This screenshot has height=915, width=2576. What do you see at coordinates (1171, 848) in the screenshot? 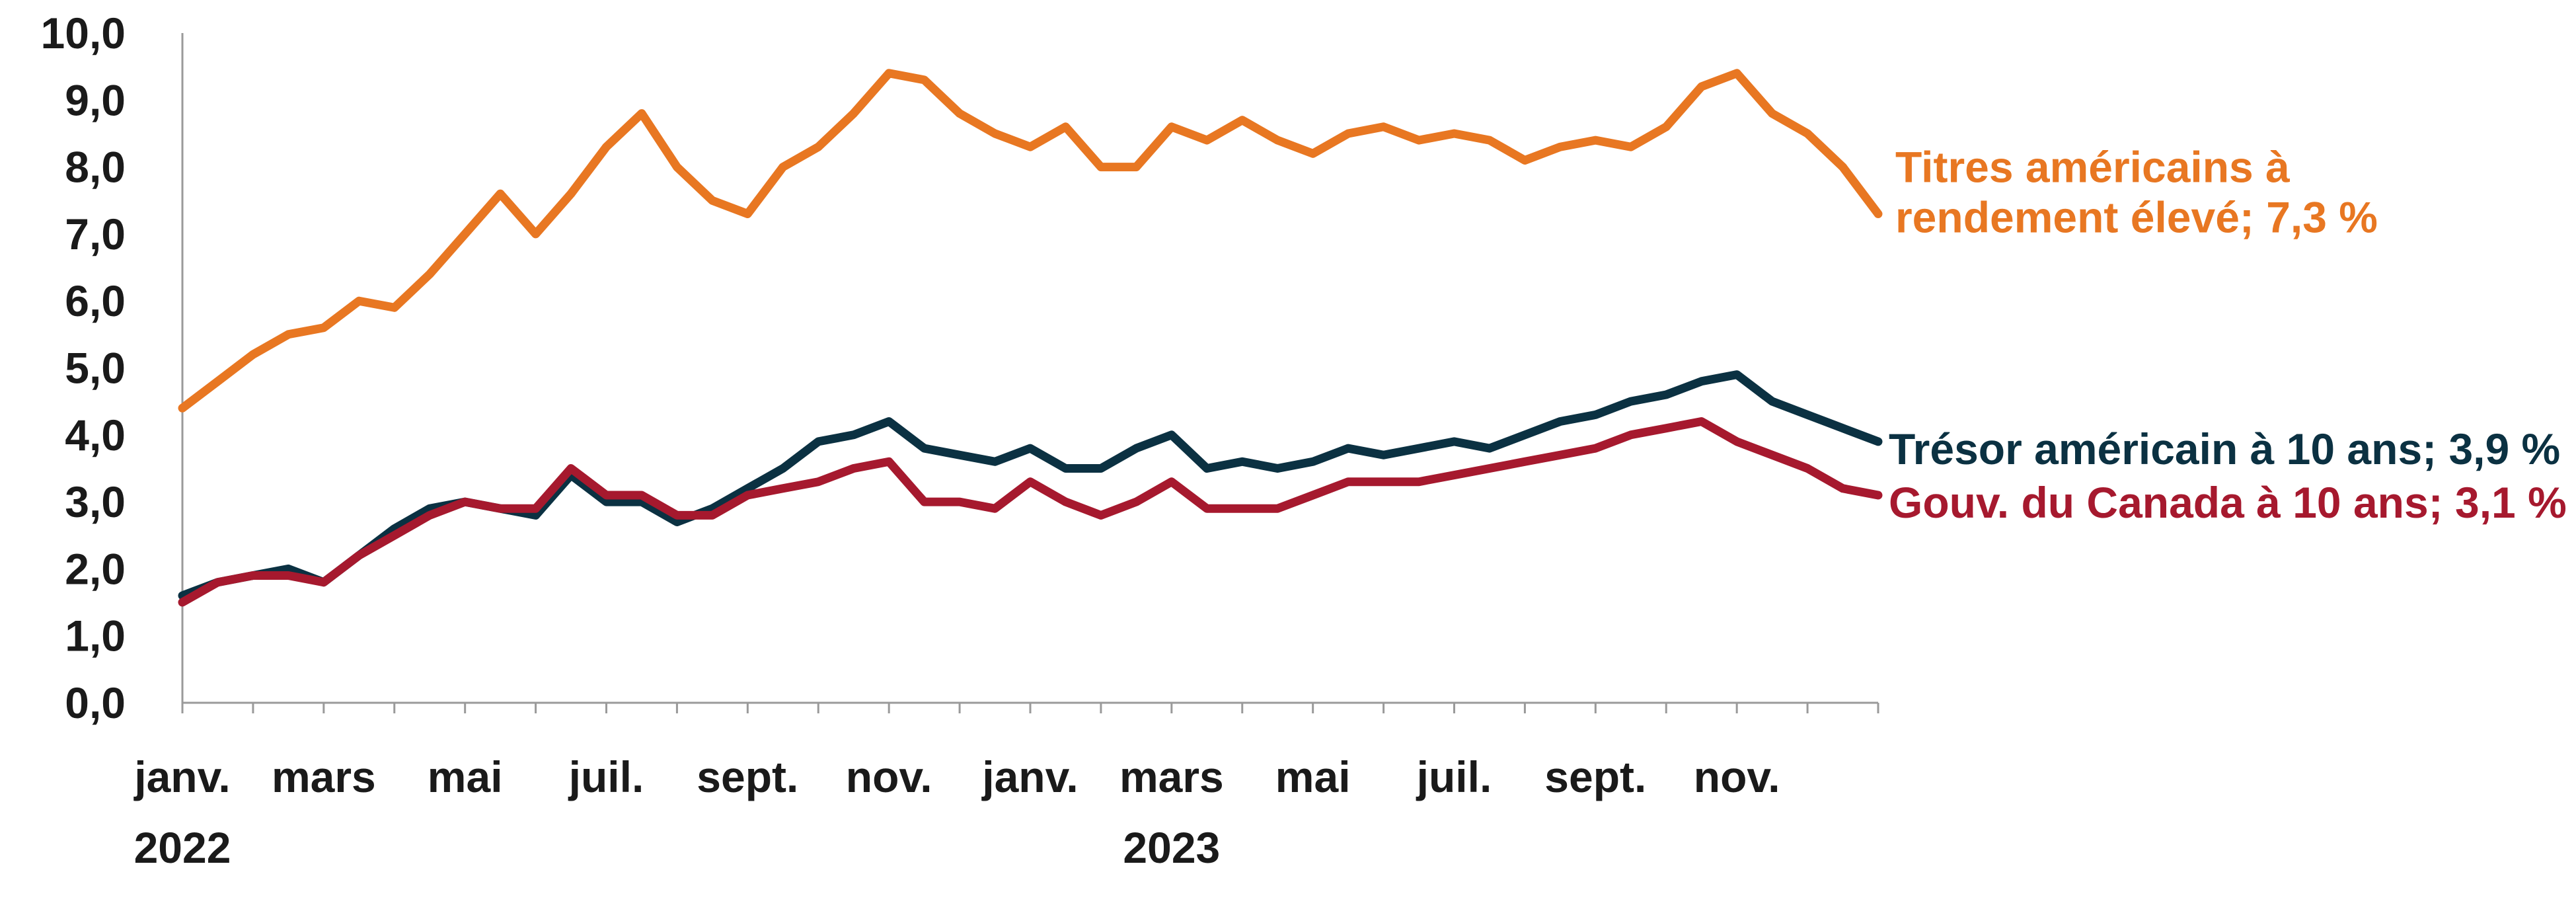
I see `x-year-label: 2023` at bounding box center [1171, 848].